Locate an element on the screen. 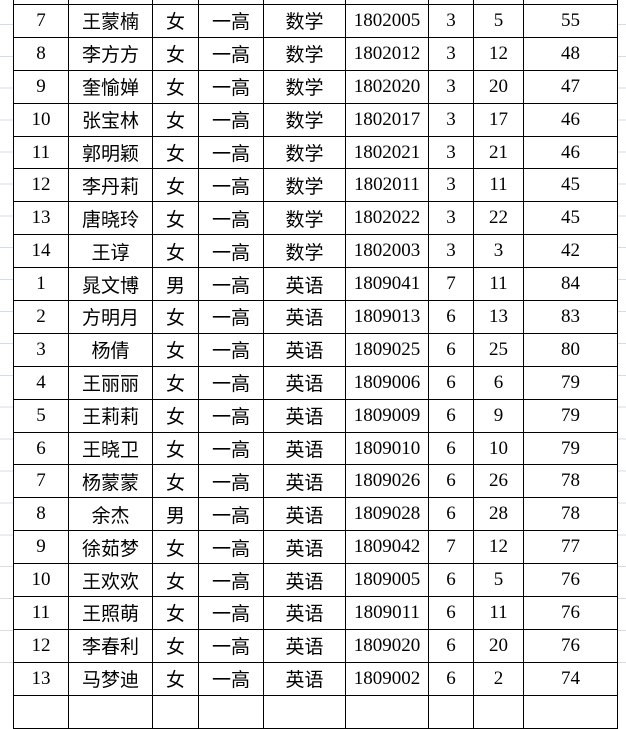  table-cell-student-id: 1802021 is located at coordinates (387, 152).